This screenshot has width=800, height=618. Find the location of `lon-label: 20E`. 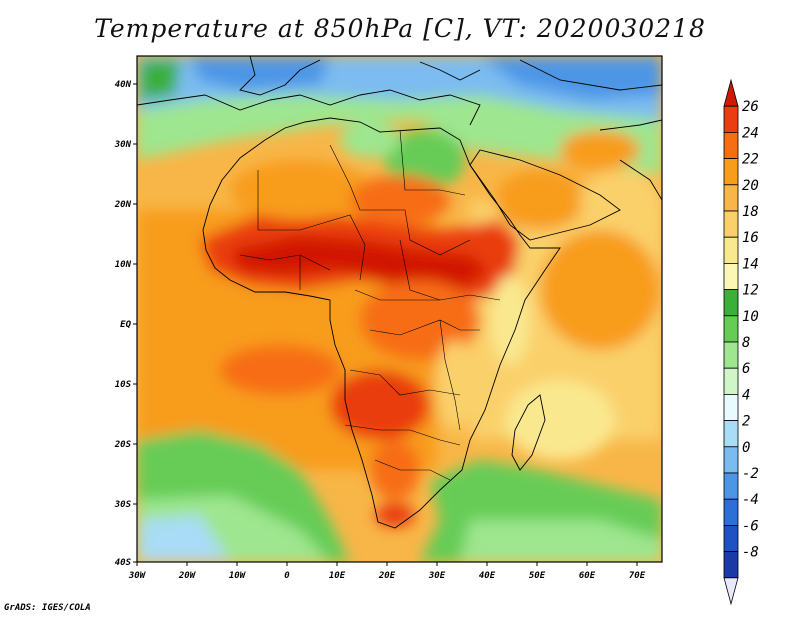

lon-label: 20E is located at coordinates (387, 576).